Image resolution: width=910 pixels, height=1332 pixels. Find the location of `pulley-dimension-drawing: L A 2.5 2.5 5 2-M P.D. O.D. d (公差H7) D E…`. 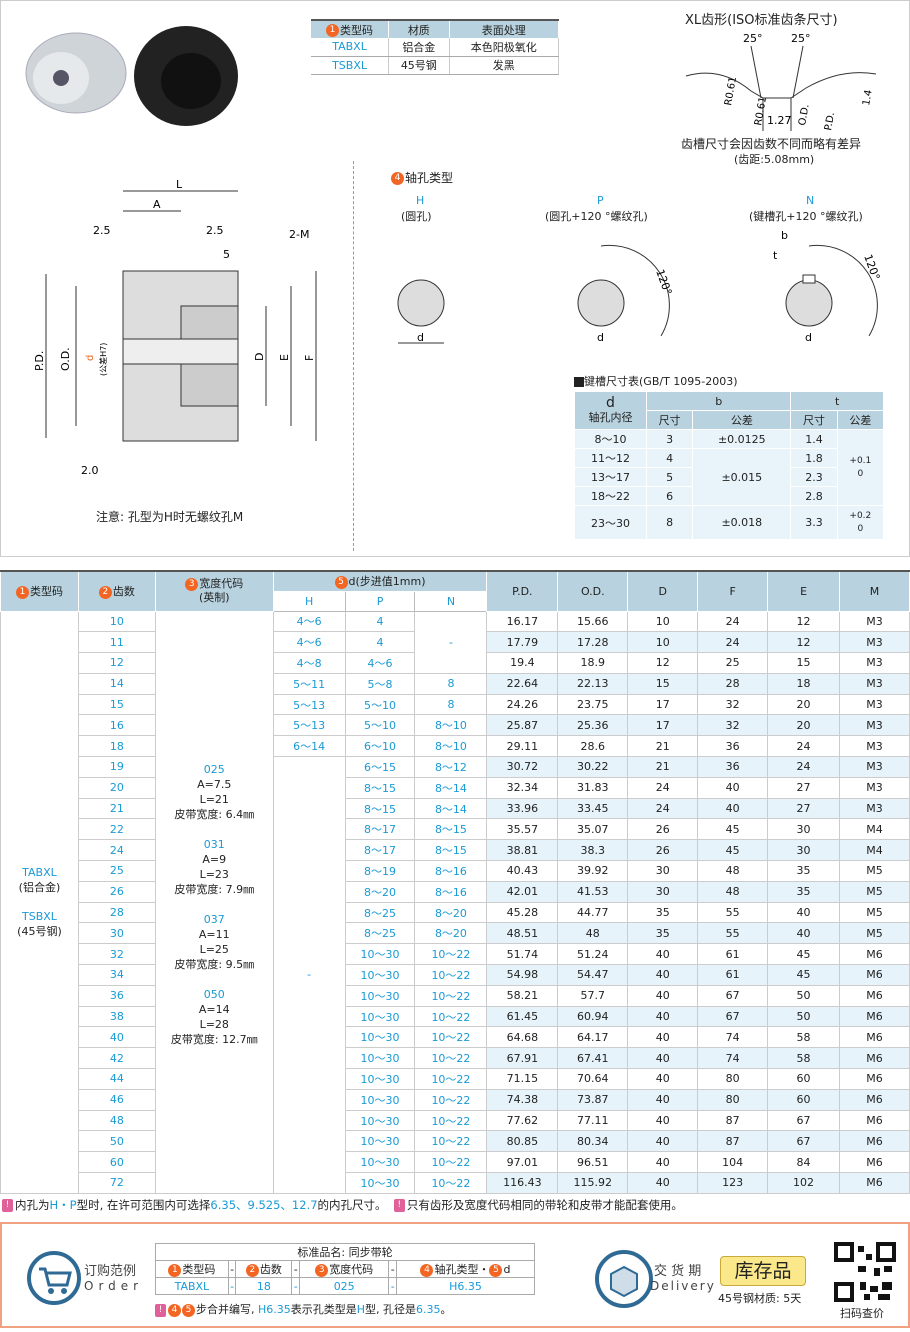

pulley-dimension-drawing: L A 2.5 2.5 5 2-M P.D. O.D. d (公差H7) D E… is located at coordinates (175, 327).